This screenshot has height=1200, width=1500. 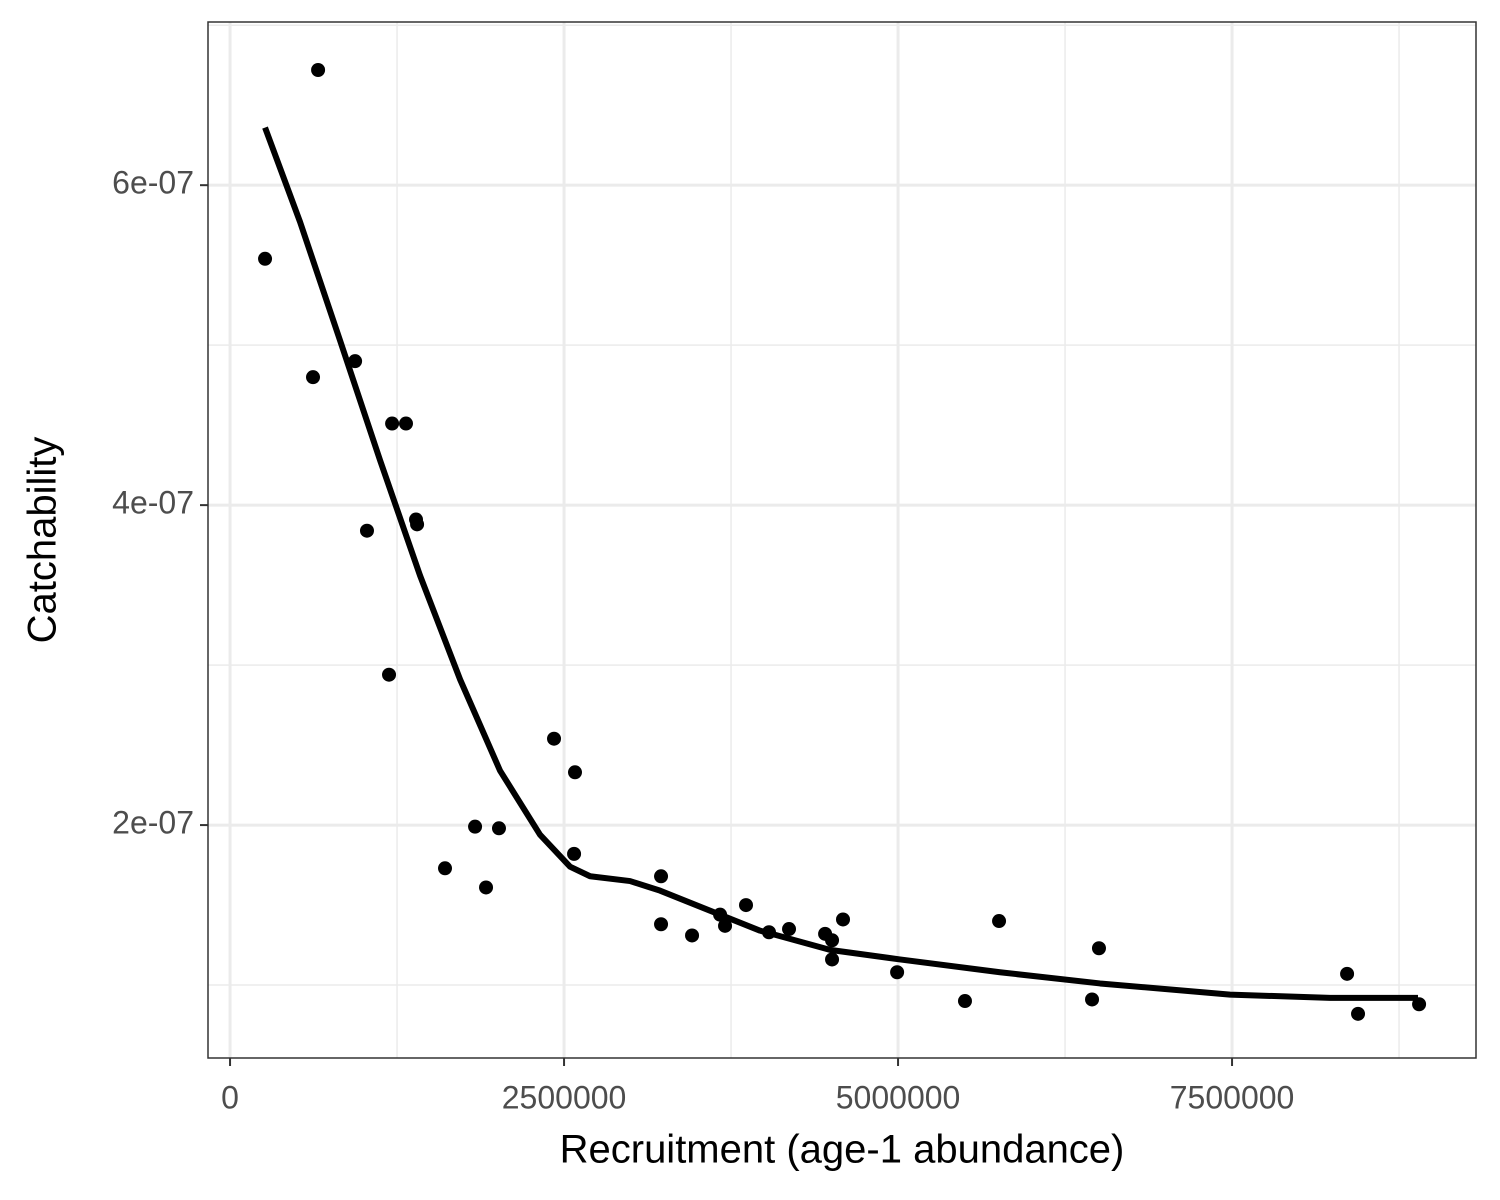 What do you see at coordinates (153, 823) in the screenshot?
I see `y-tick-label: 2e-07` at bounding box center [153, 823].